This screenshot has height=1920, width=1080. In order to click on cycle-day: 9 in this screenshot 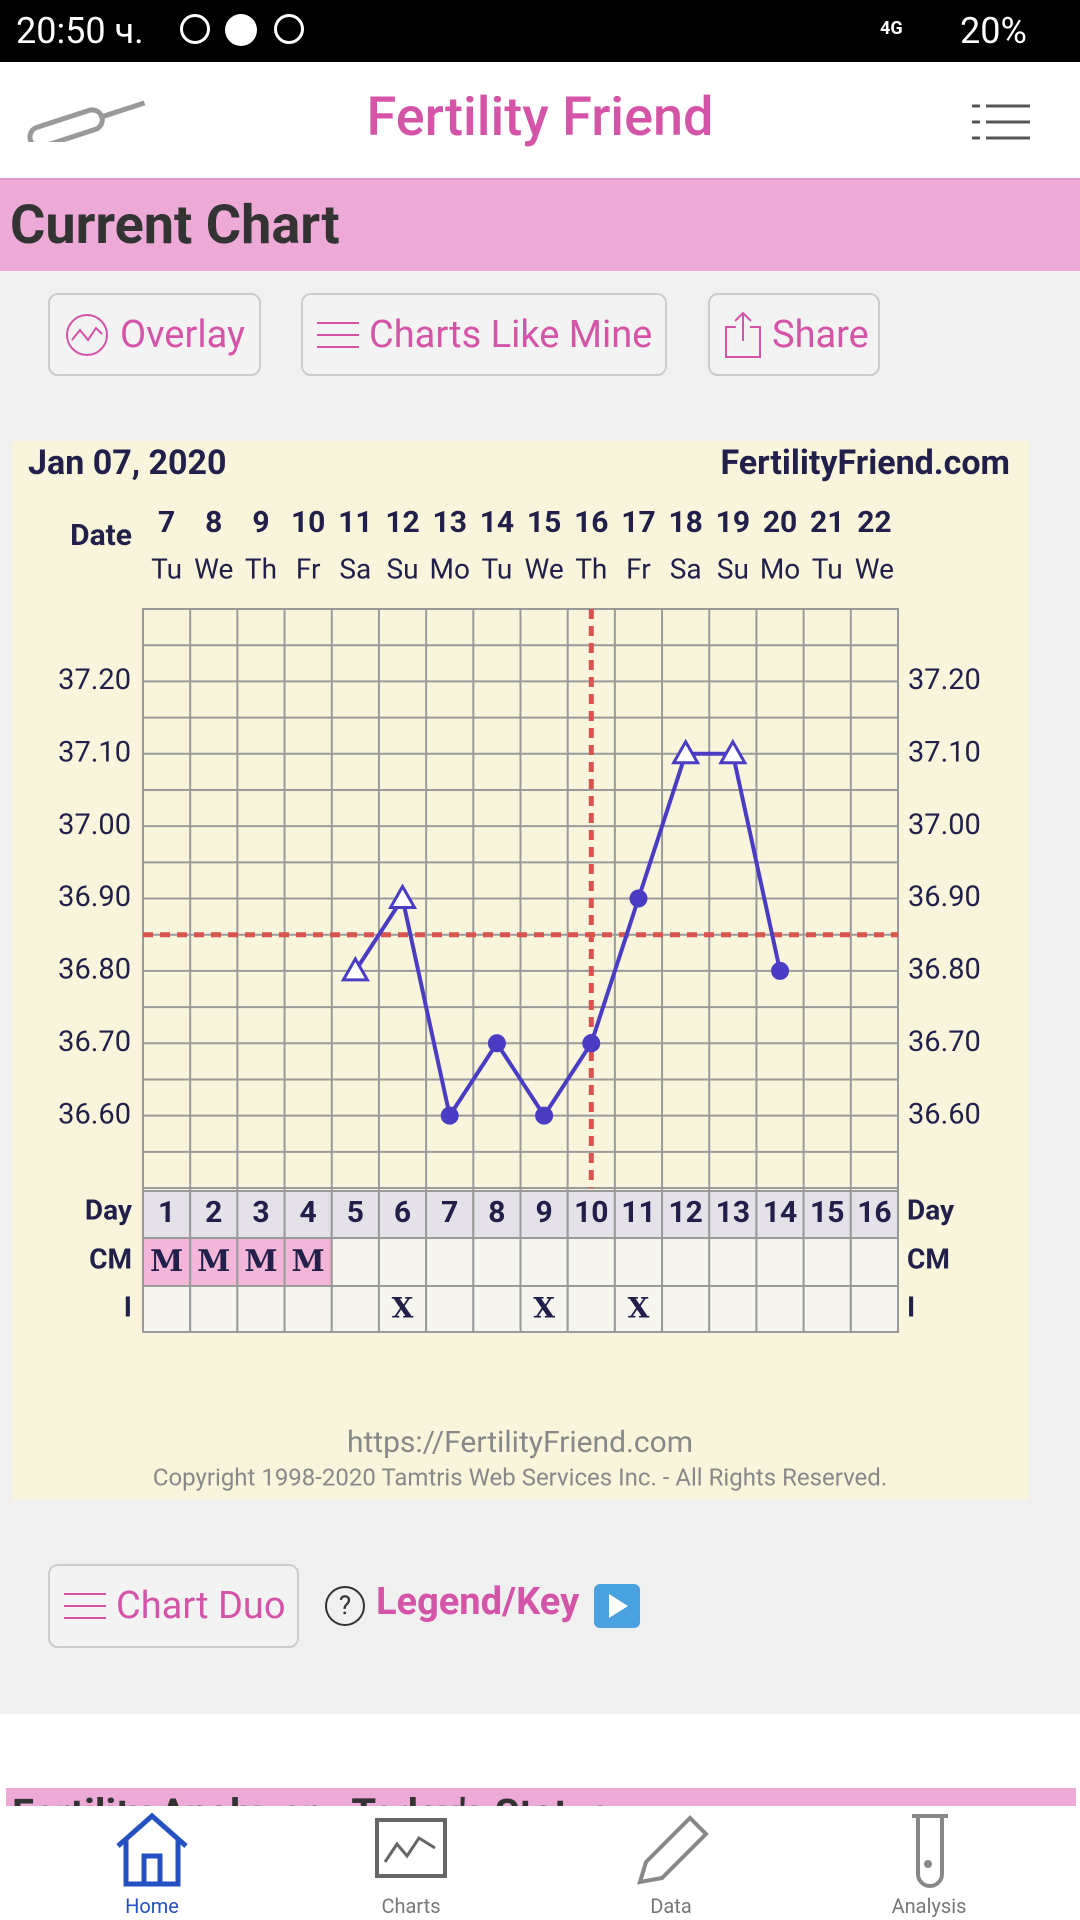, I will do `click(543, 1212)`.